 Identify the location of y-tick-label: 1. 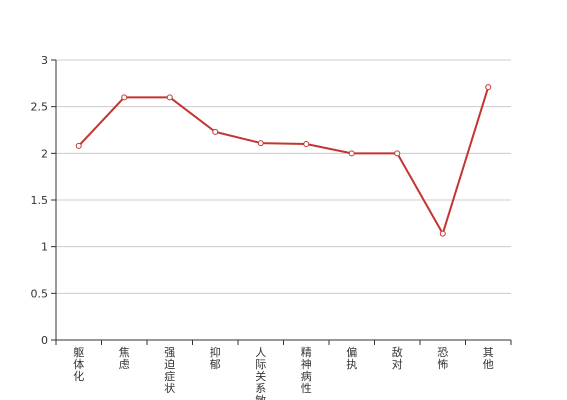
(44, 247).